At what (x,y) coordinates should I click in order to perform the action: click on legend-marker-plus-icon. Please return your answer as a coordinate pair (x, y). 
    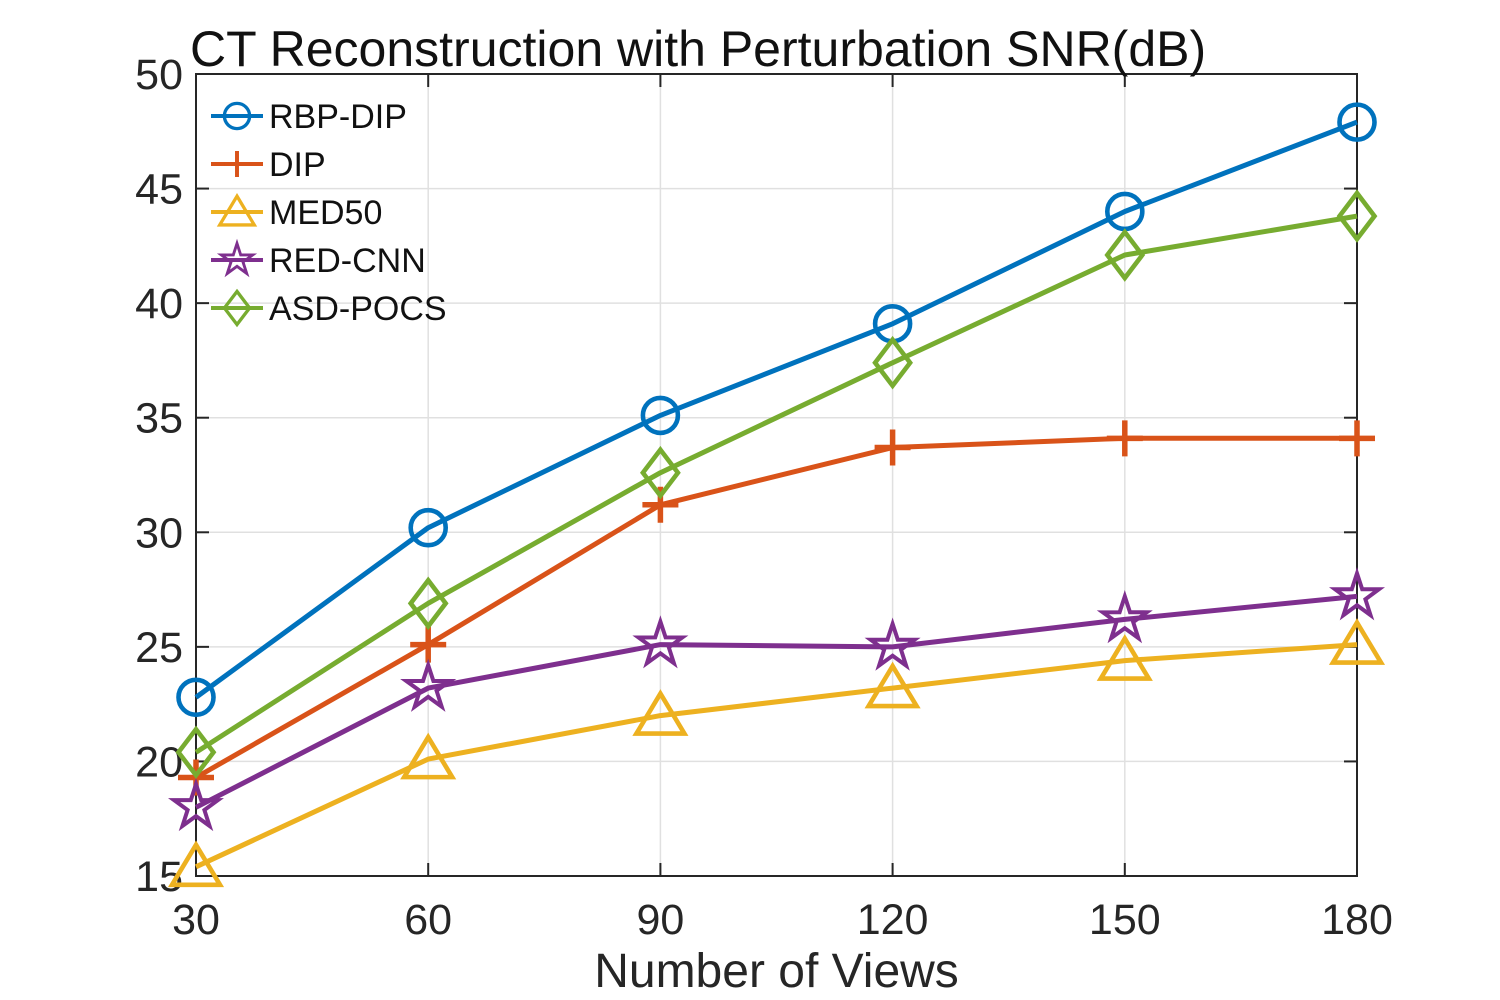
    Looking at the image, I should click on (237, 164).